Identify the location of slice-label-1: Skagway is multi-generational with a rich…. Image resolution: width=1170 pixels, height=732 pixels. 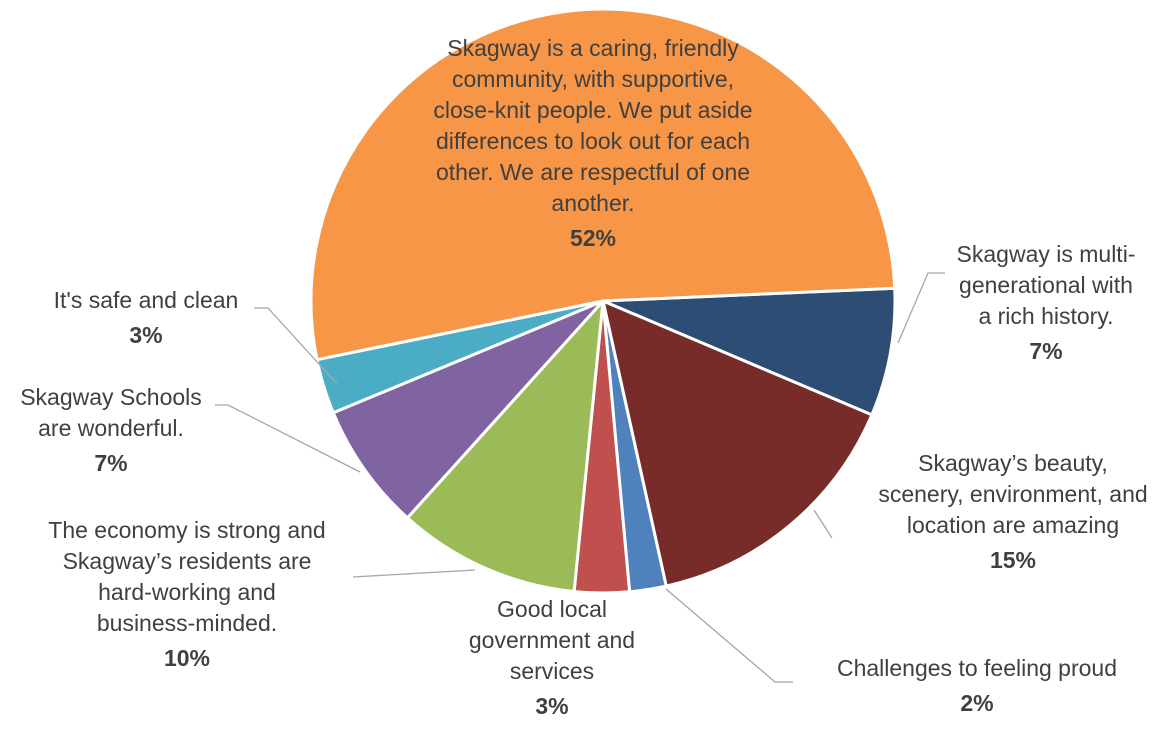
(1046, 302).